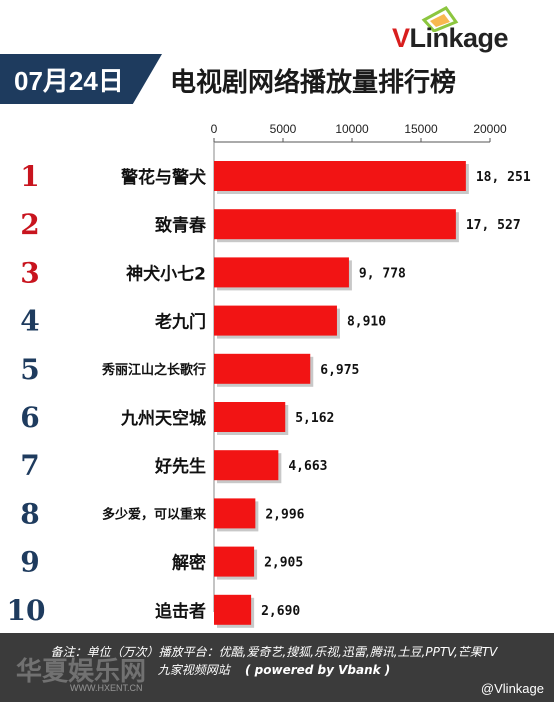 The width and height of the screenshot is (554, 702). What do you see at coordinates (493, 225) in the screenshot?
I see `value-label: 17, 527` at bounding box center [493, 225].